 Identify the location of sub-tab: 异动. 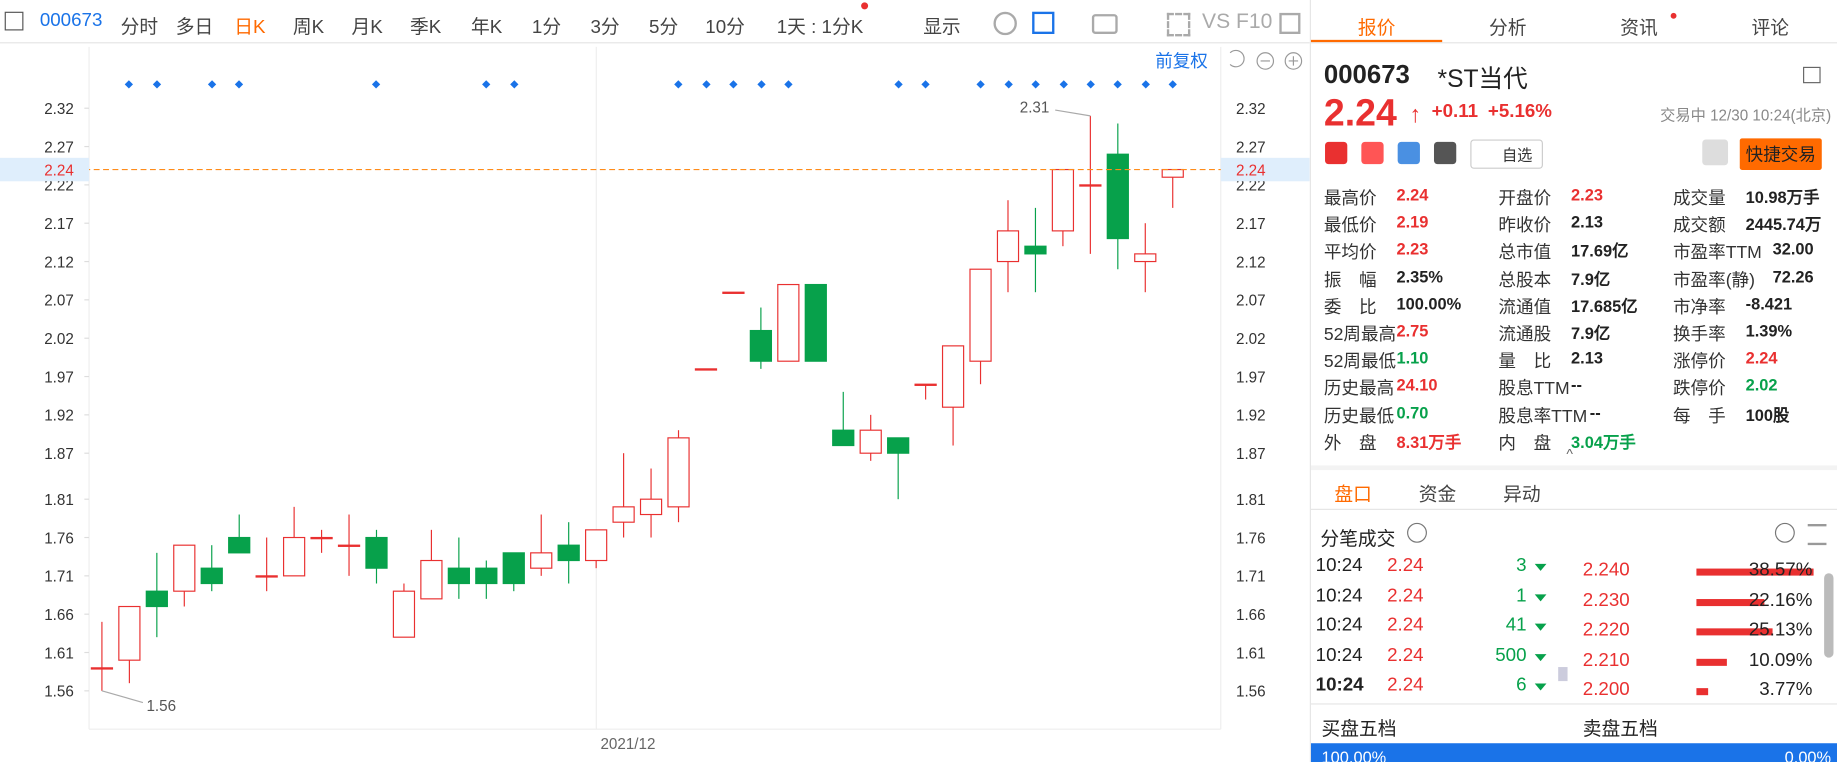
(1522, 495).